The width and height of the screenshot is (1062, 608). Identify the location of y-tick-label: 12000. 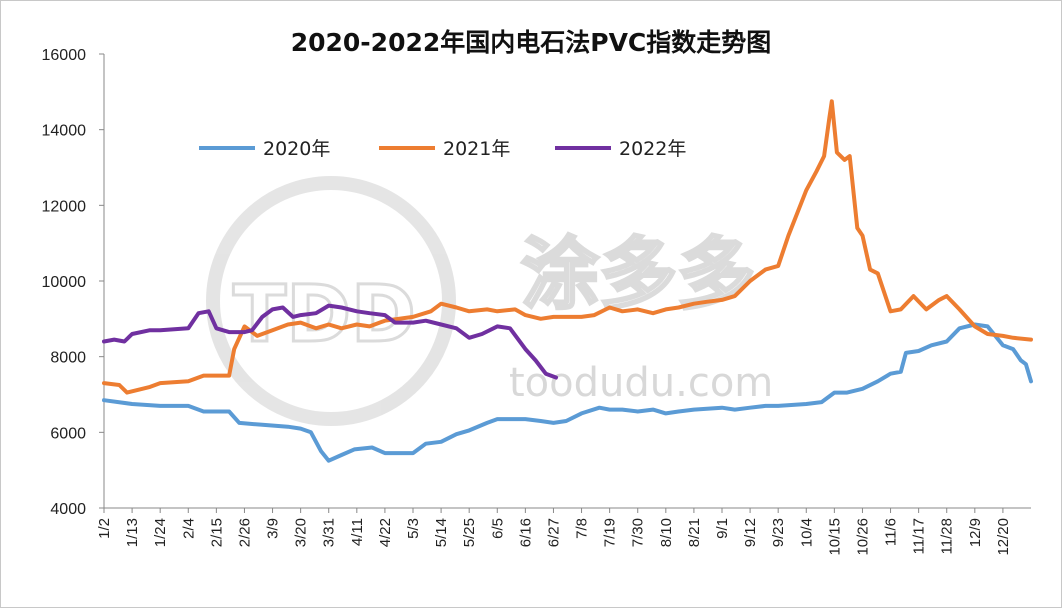
(64, 206).